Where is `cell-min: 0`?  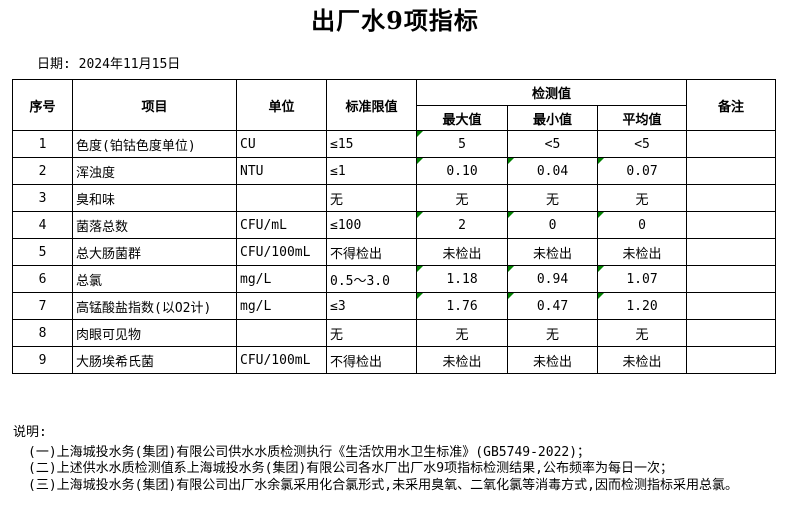
cell-min: 0 is located at coordinates (552, 225).